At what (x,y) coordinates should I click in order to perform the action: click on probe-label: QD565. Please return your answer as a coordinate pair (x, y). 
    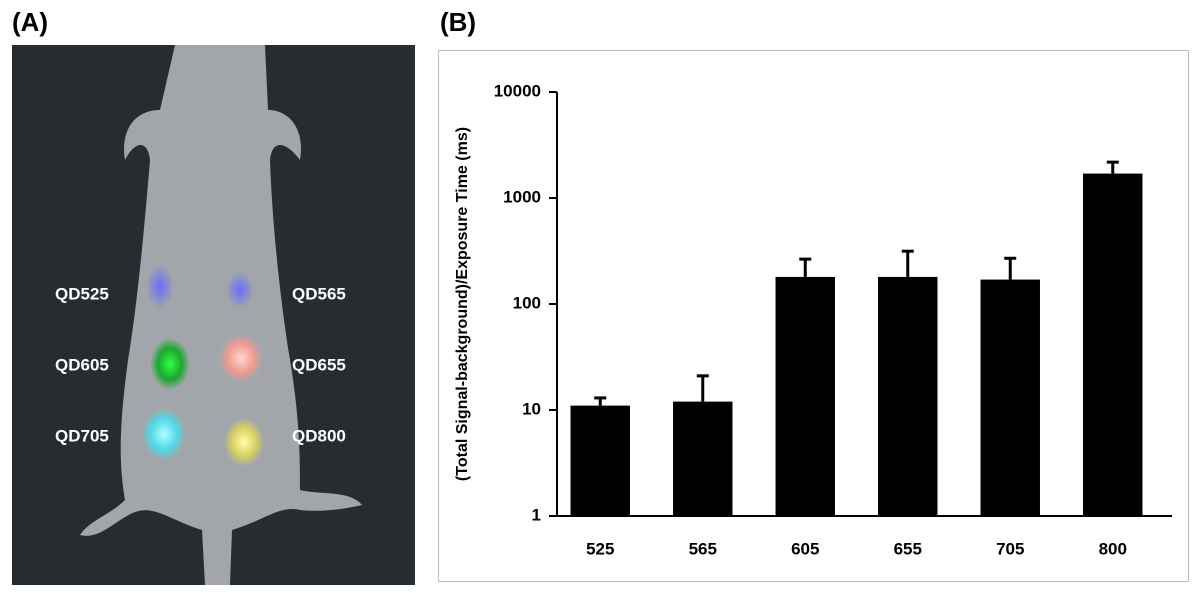
    Looking at the image, I should click on (319, 293).